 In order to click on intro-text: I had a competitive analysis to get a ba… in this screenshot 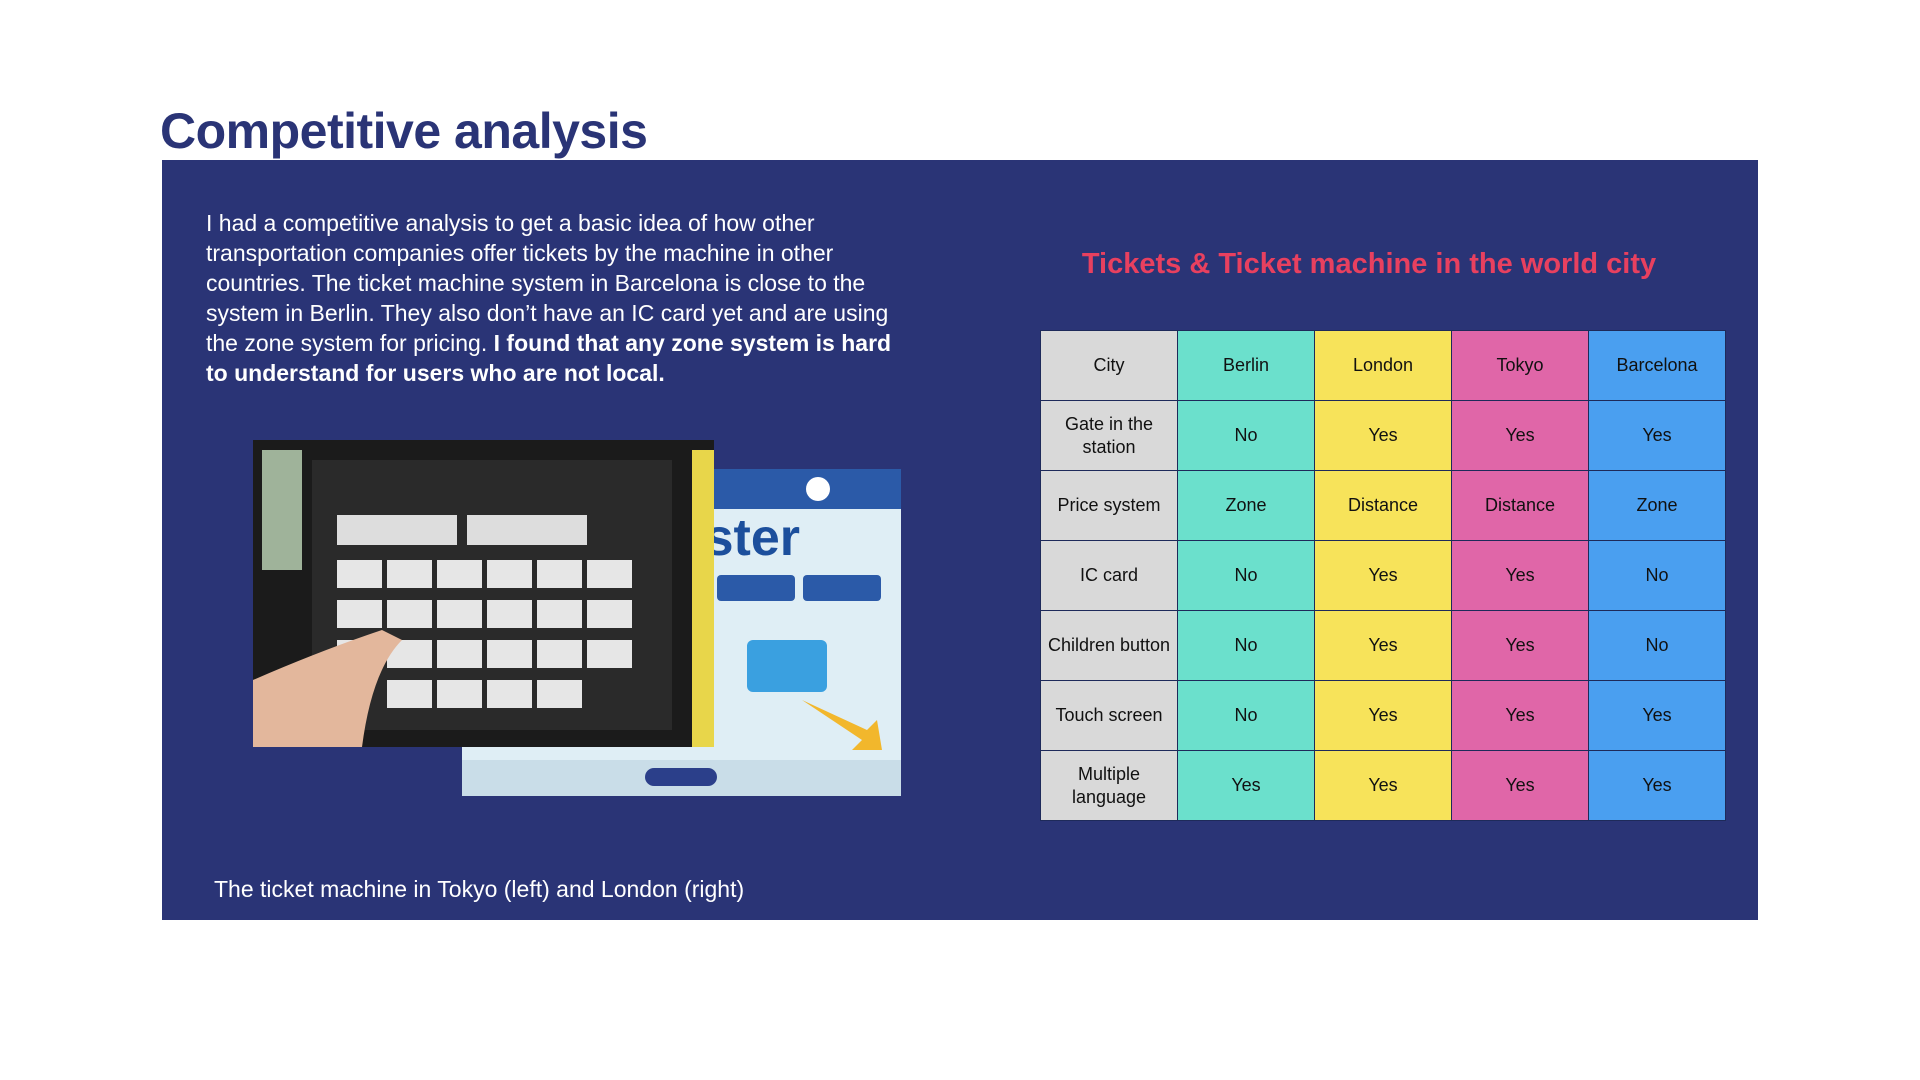, I will do `click(561, 298)`.